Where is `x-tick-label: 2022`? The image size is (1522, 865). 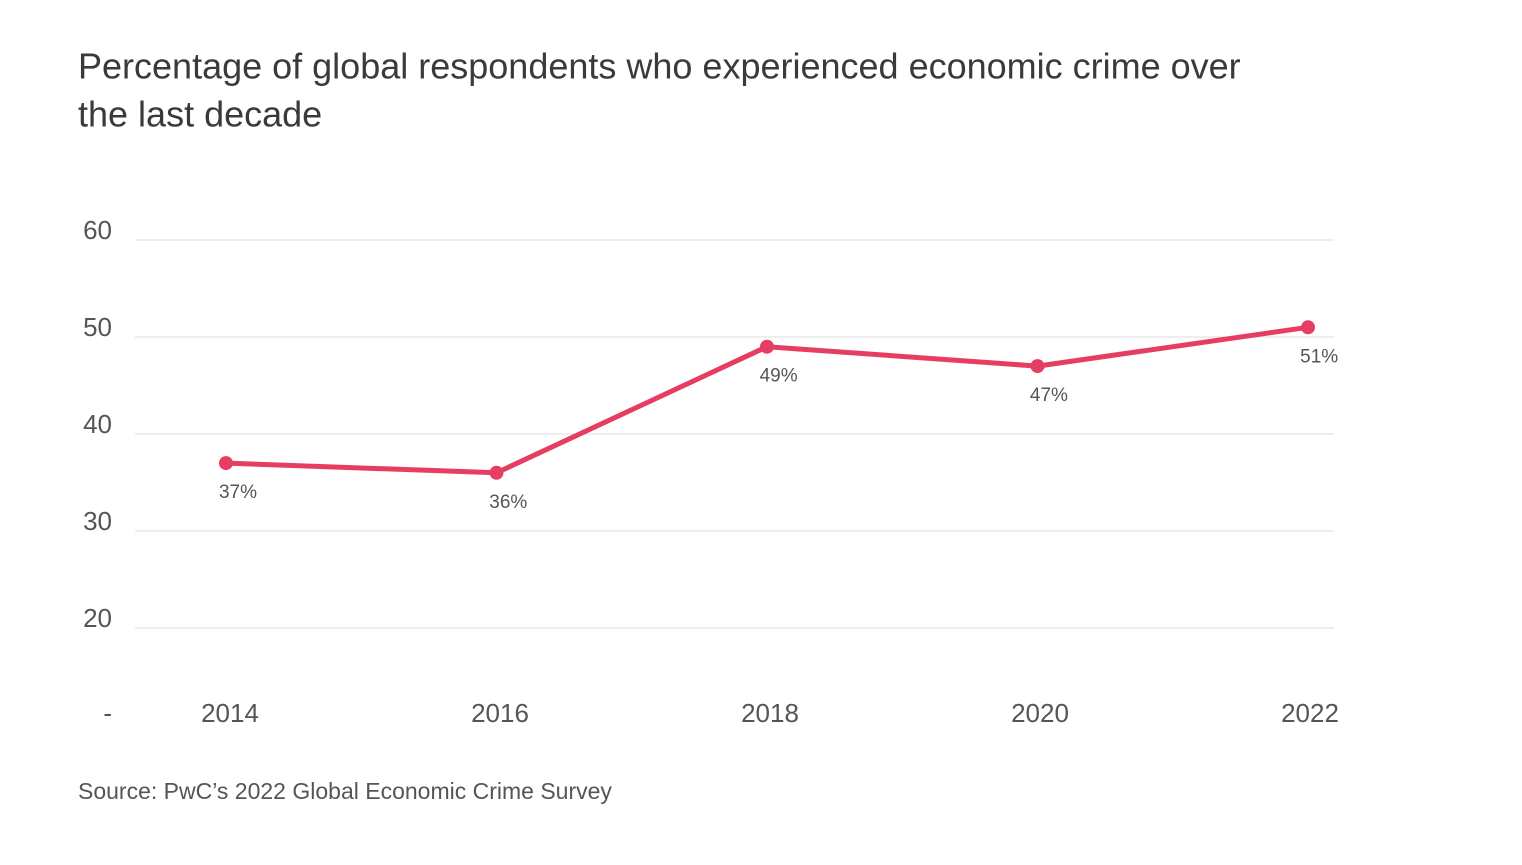 x-tick-label: 2022 is located at coordinates (1310, 713).